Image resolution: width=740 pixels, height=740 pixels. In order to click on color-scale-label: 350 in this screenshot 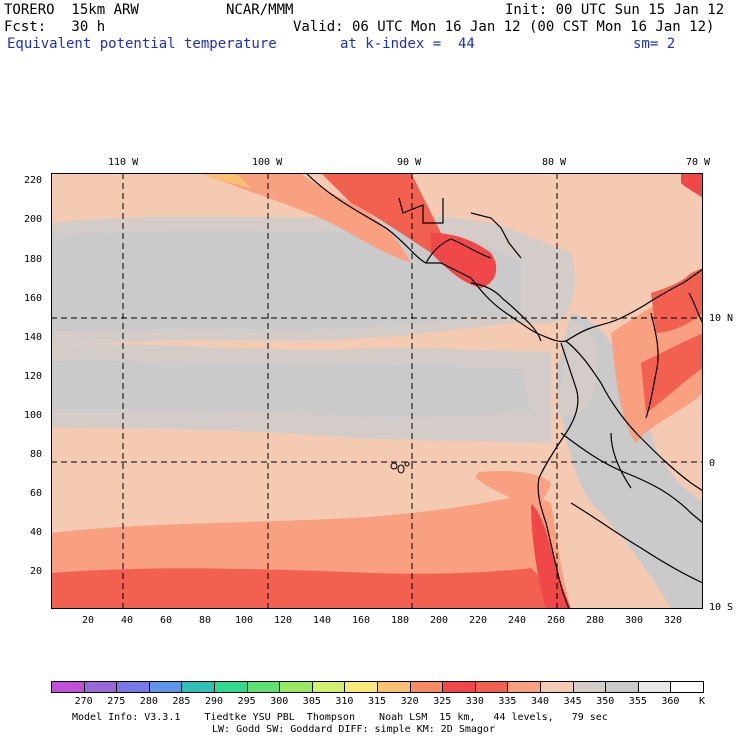, I will do `click(605, 701)`.